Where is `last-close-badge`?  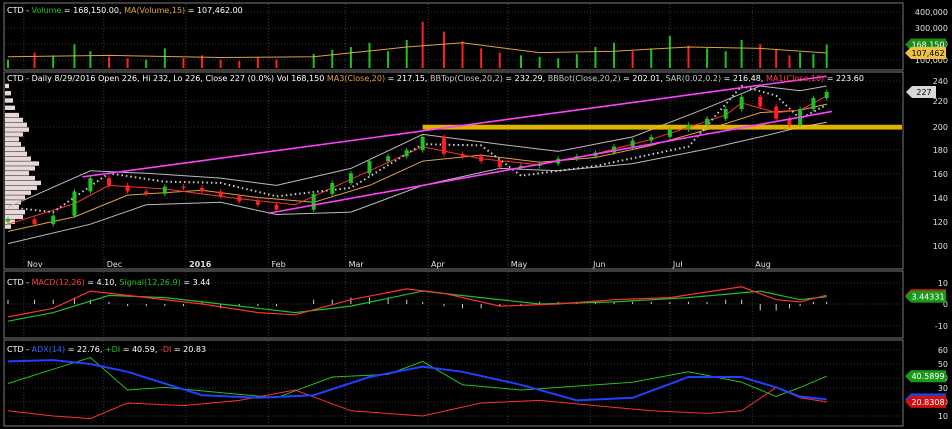 last-close-badge is located at coordinates (921, 92).